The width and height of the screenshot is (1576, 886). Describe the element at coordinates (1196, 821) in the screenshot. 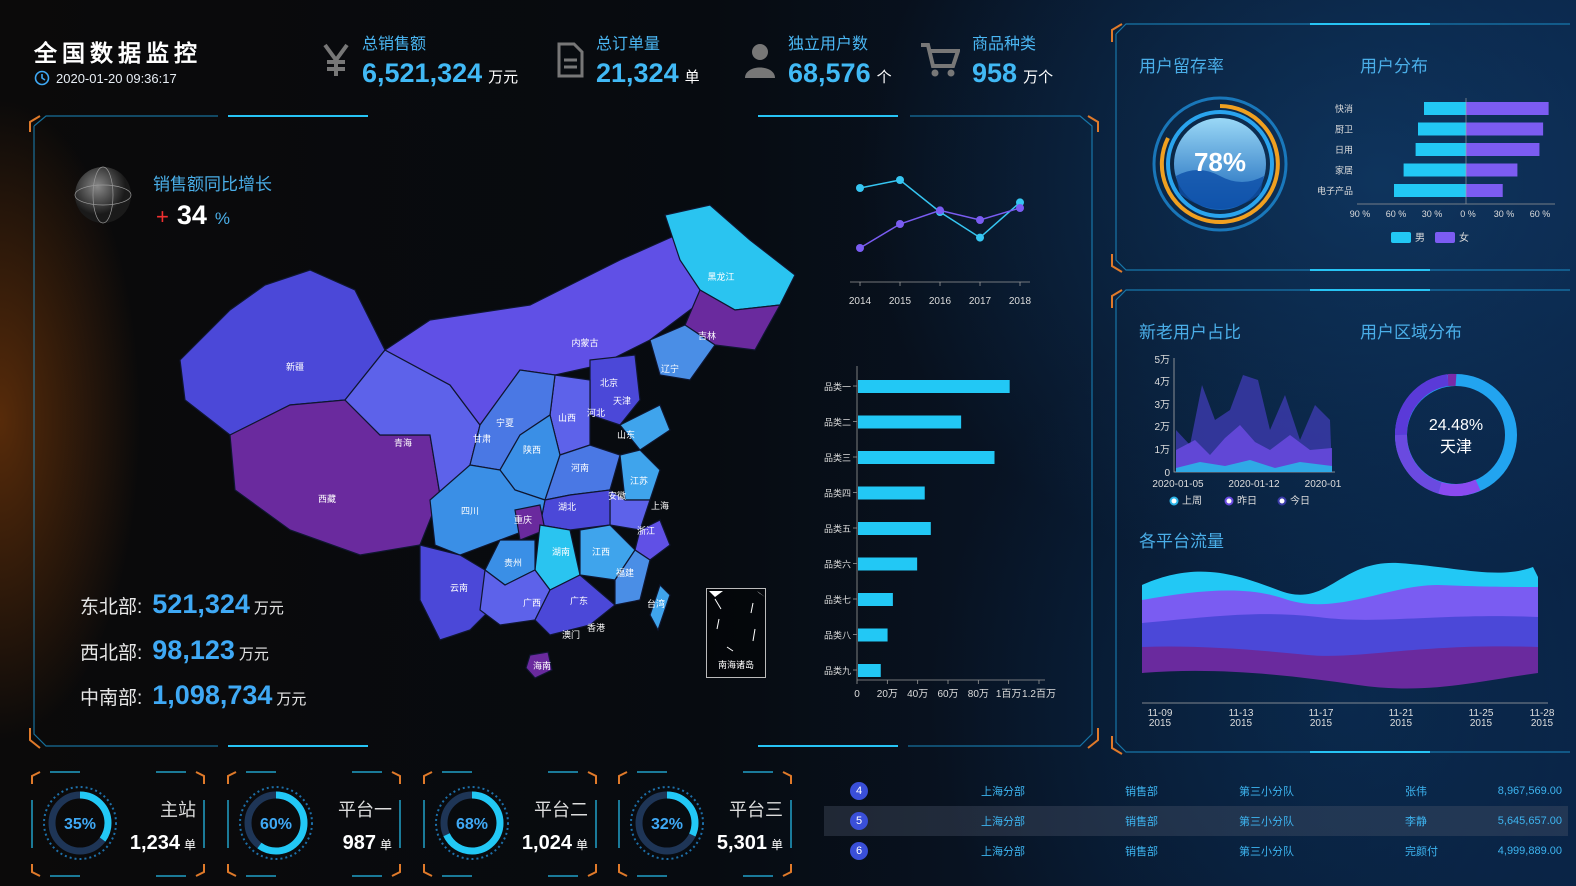

I see `table-row: 5 上海分部 销售部 第三小分队 李静 5,645,657.00` at that location.